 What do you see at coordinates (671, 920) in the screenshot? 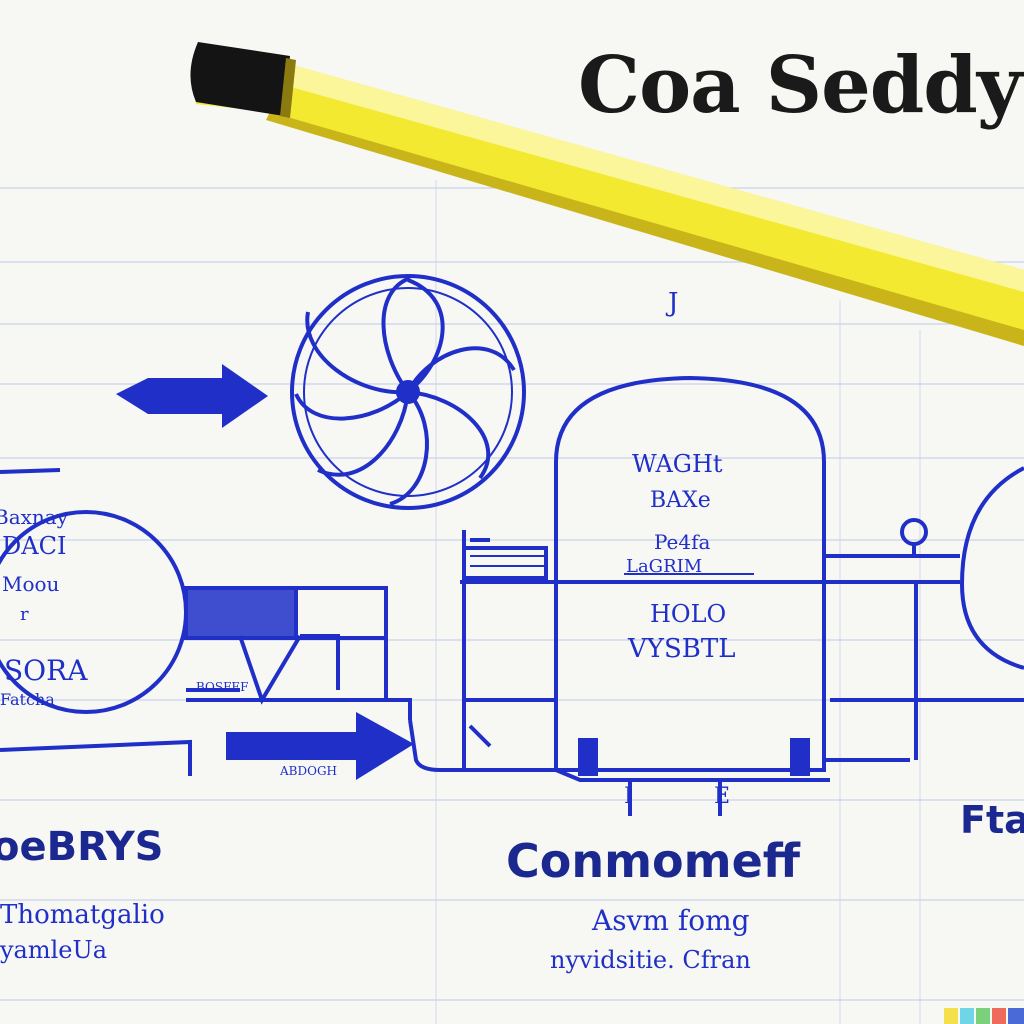
I see `center-subtext: Asvm fomg` at bounding box center [671, 920].